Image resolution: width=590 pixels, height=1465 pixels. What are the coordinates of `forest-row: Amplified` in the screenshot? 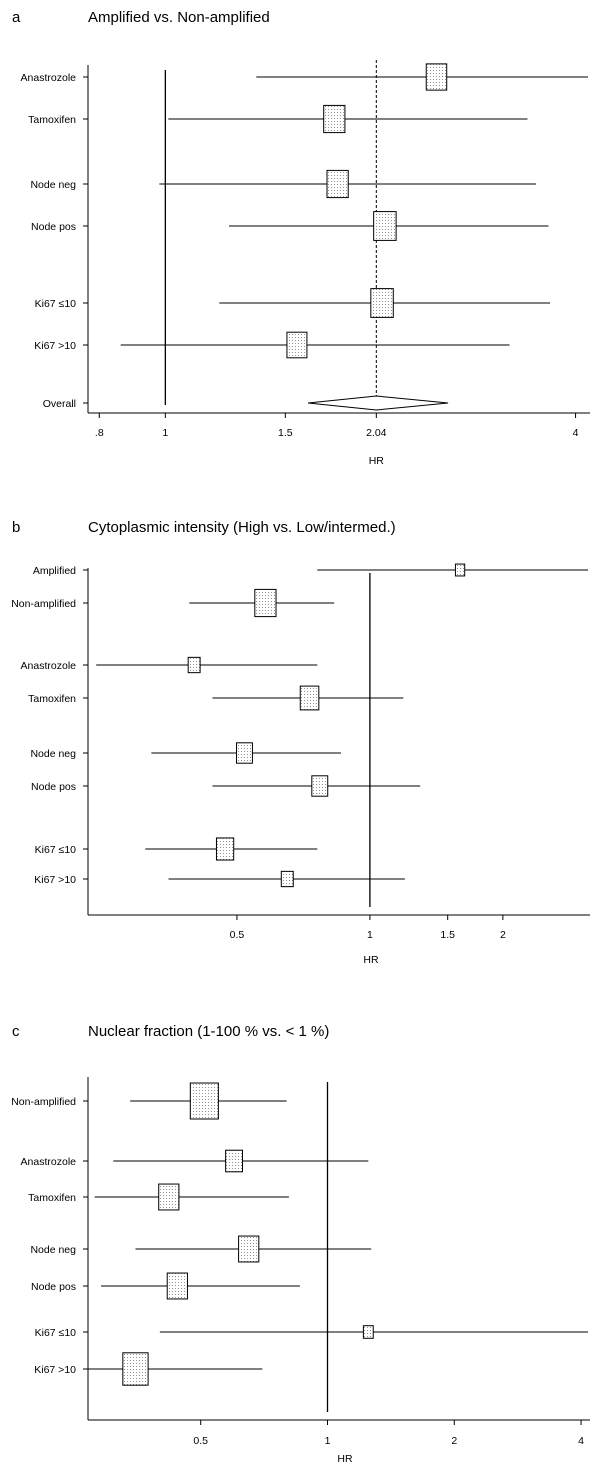 It's located at (310, 570).